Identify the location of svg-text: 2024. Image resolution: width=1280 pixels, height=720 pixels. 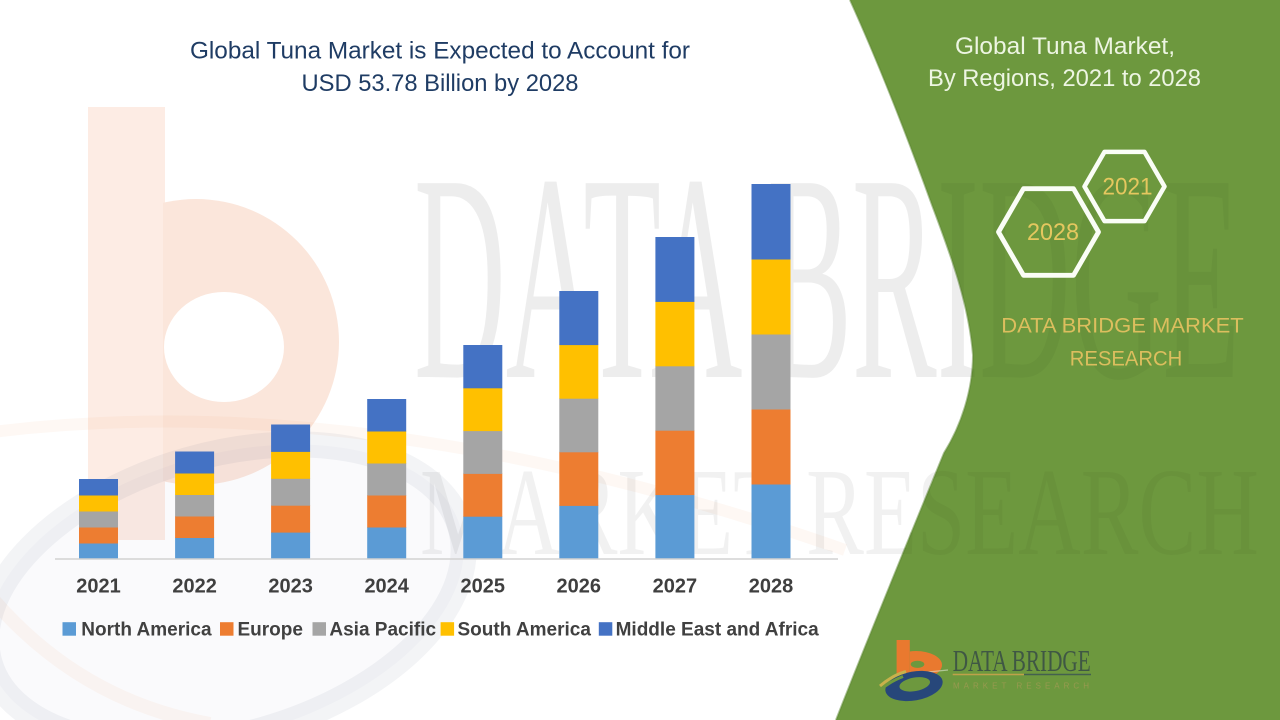
(386, 587).